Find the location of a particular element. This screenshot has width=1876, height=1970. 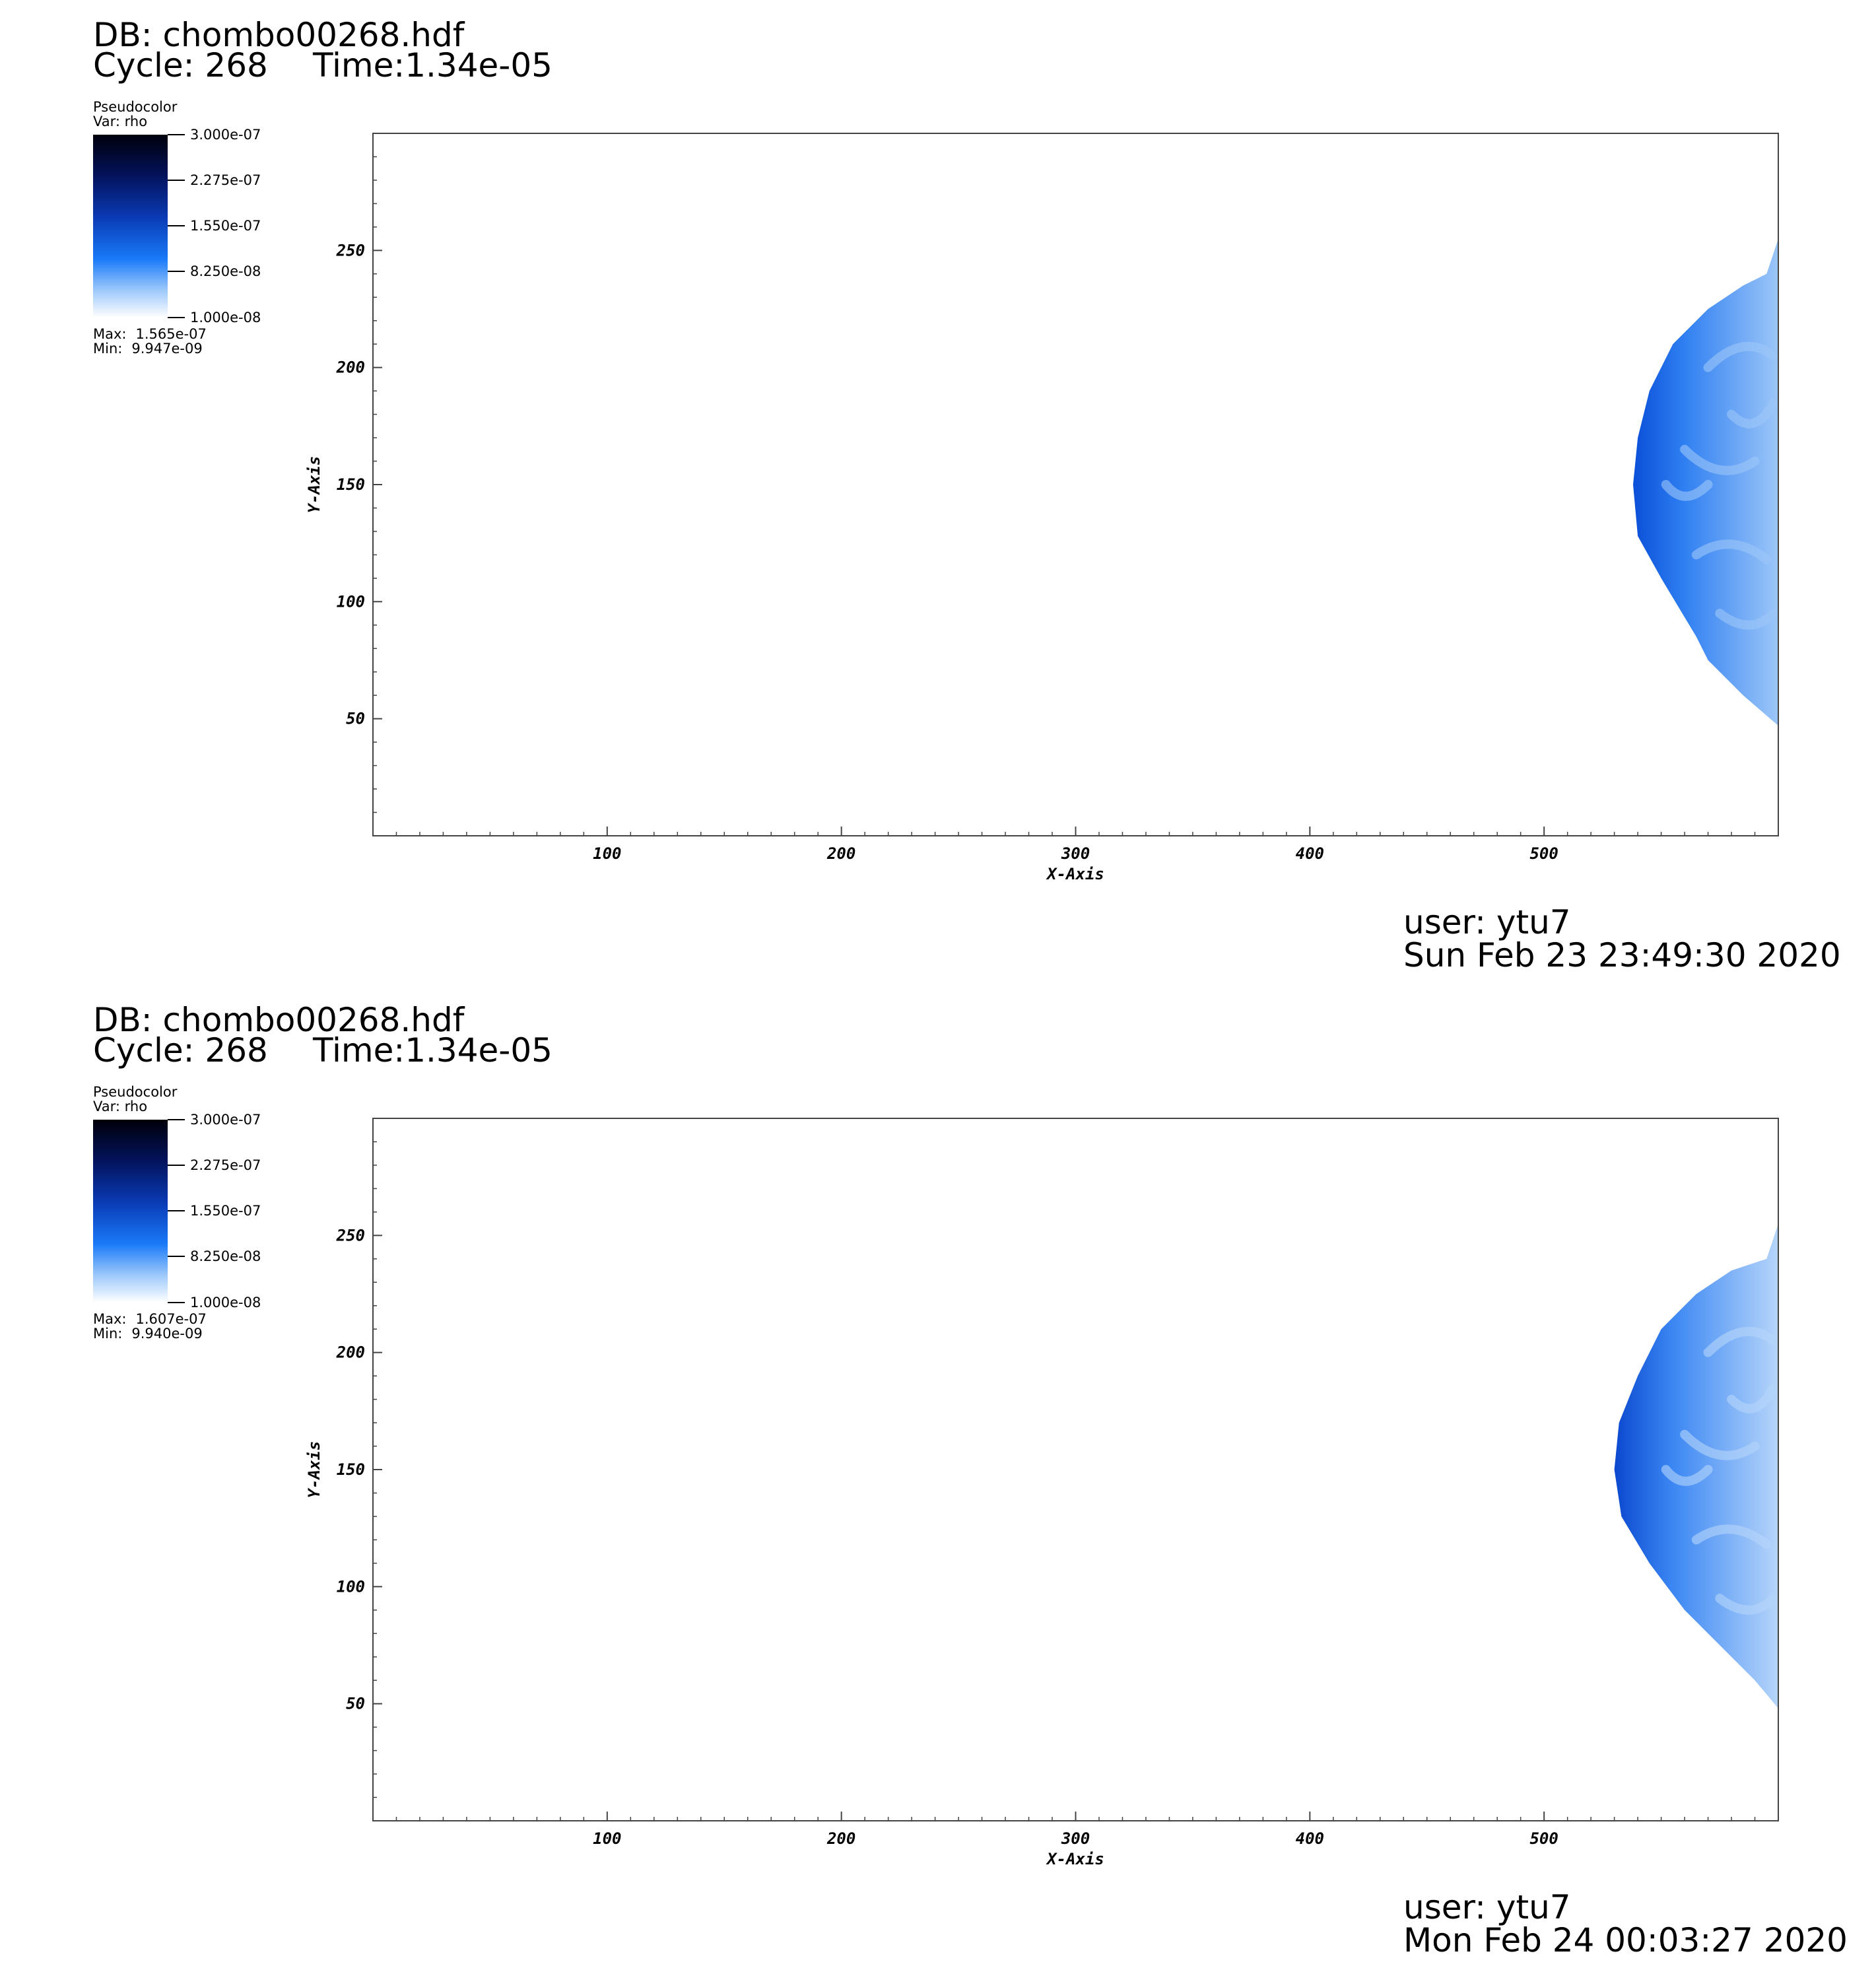

legend-max: Max: 1.565e-07 is located at coordinates (150, 334).